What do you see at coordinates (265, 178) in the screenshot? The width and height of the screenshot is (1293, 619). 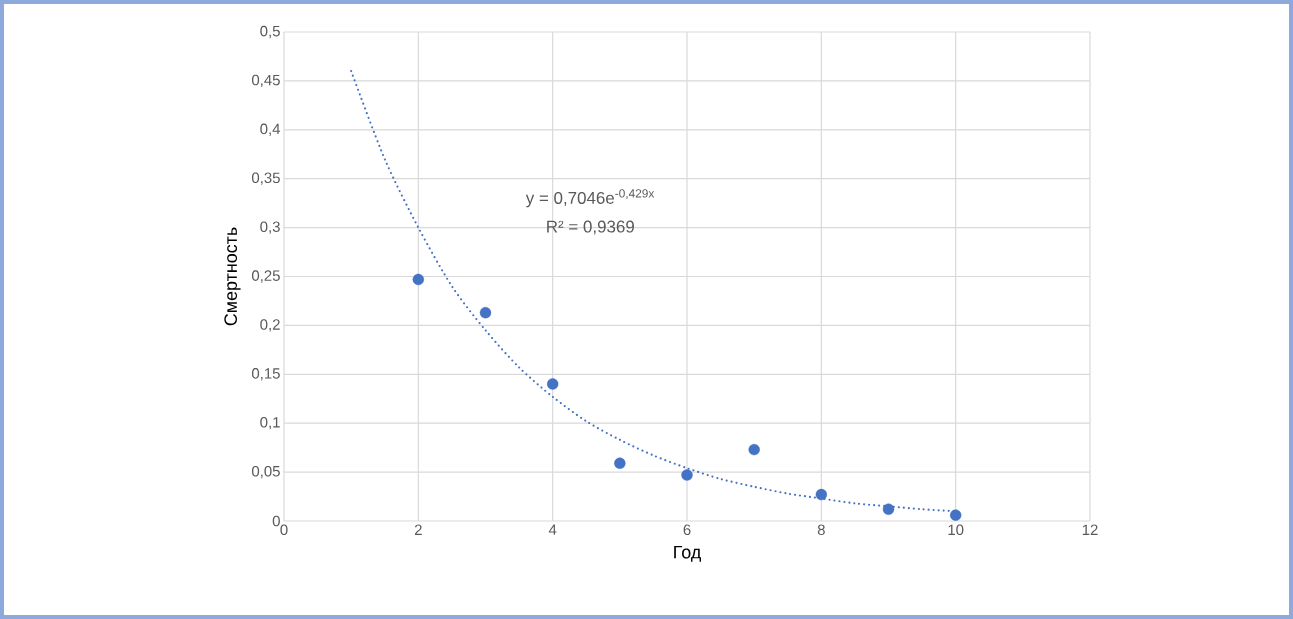 I see `y-tick-label: 0,35` at bounding box center [265, 178].